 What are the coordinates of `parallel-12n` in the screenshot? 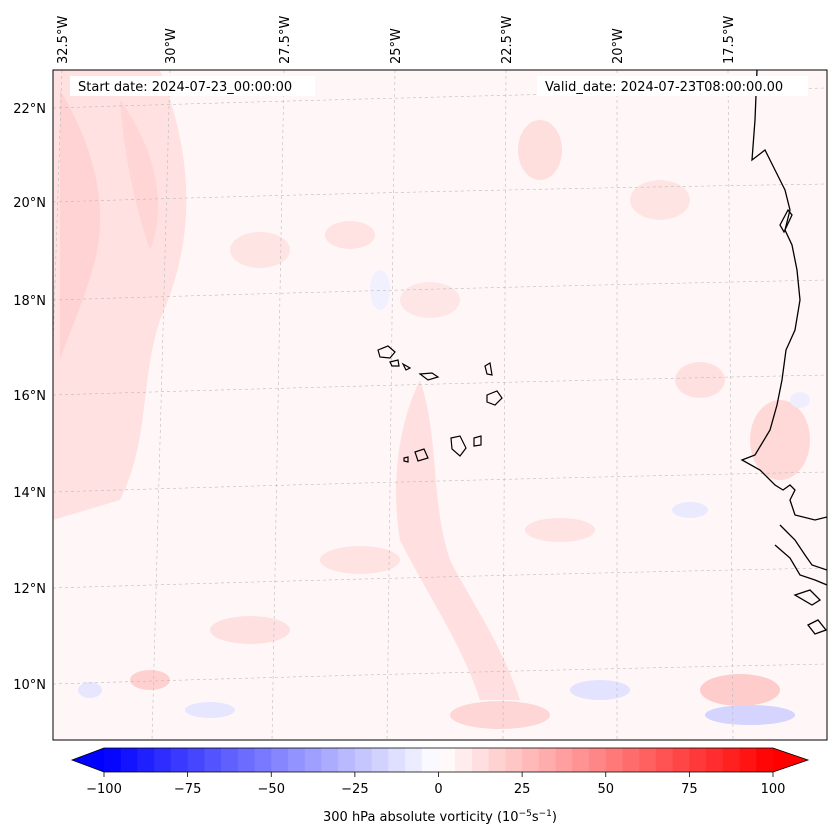 It's located at (440, 578).